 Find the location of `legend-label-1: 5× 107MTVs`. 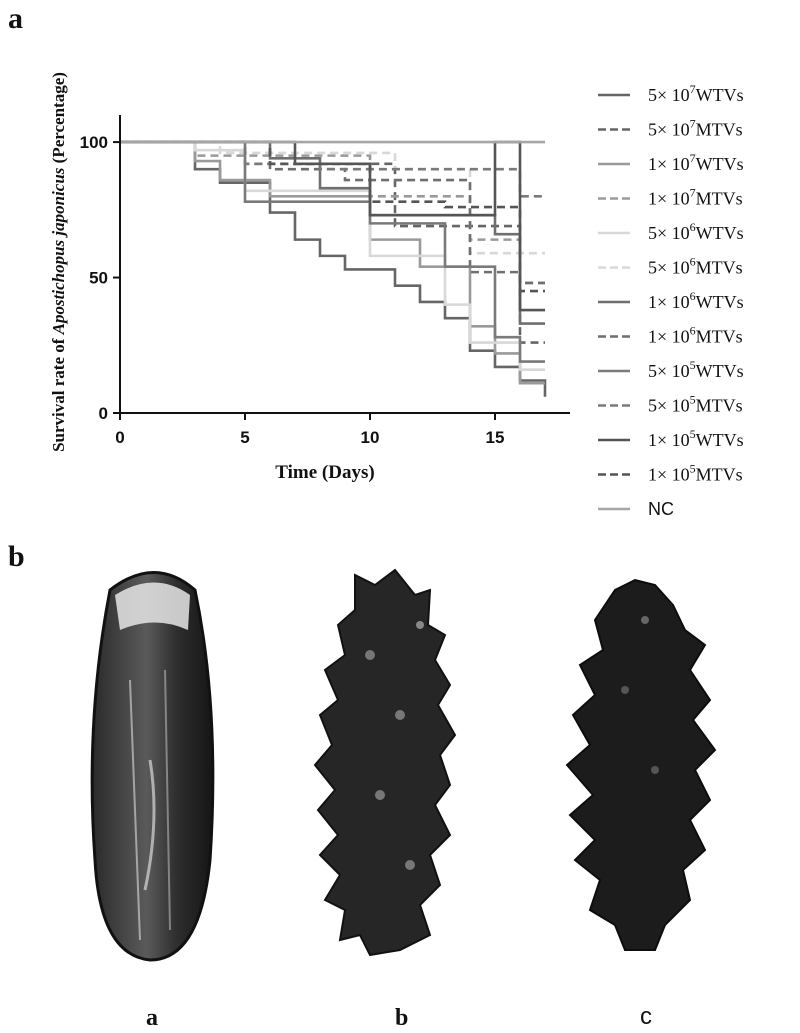

legend-label-1: 5× 107MTVs is located at coordinates (695, 128).